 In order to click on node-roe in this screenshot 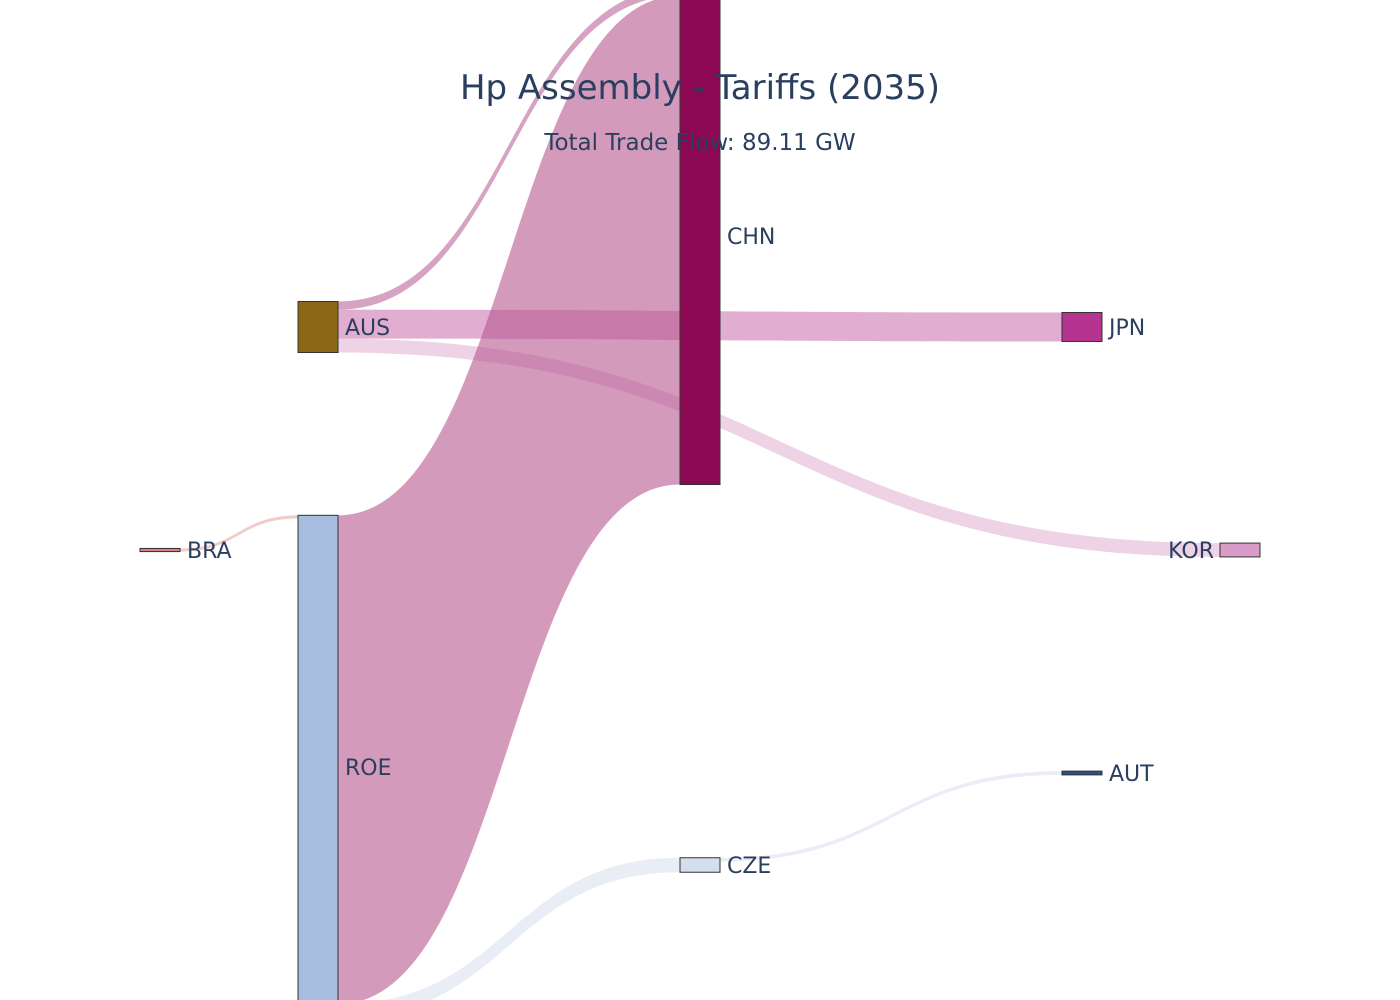, I will do `click(318, 757)`.